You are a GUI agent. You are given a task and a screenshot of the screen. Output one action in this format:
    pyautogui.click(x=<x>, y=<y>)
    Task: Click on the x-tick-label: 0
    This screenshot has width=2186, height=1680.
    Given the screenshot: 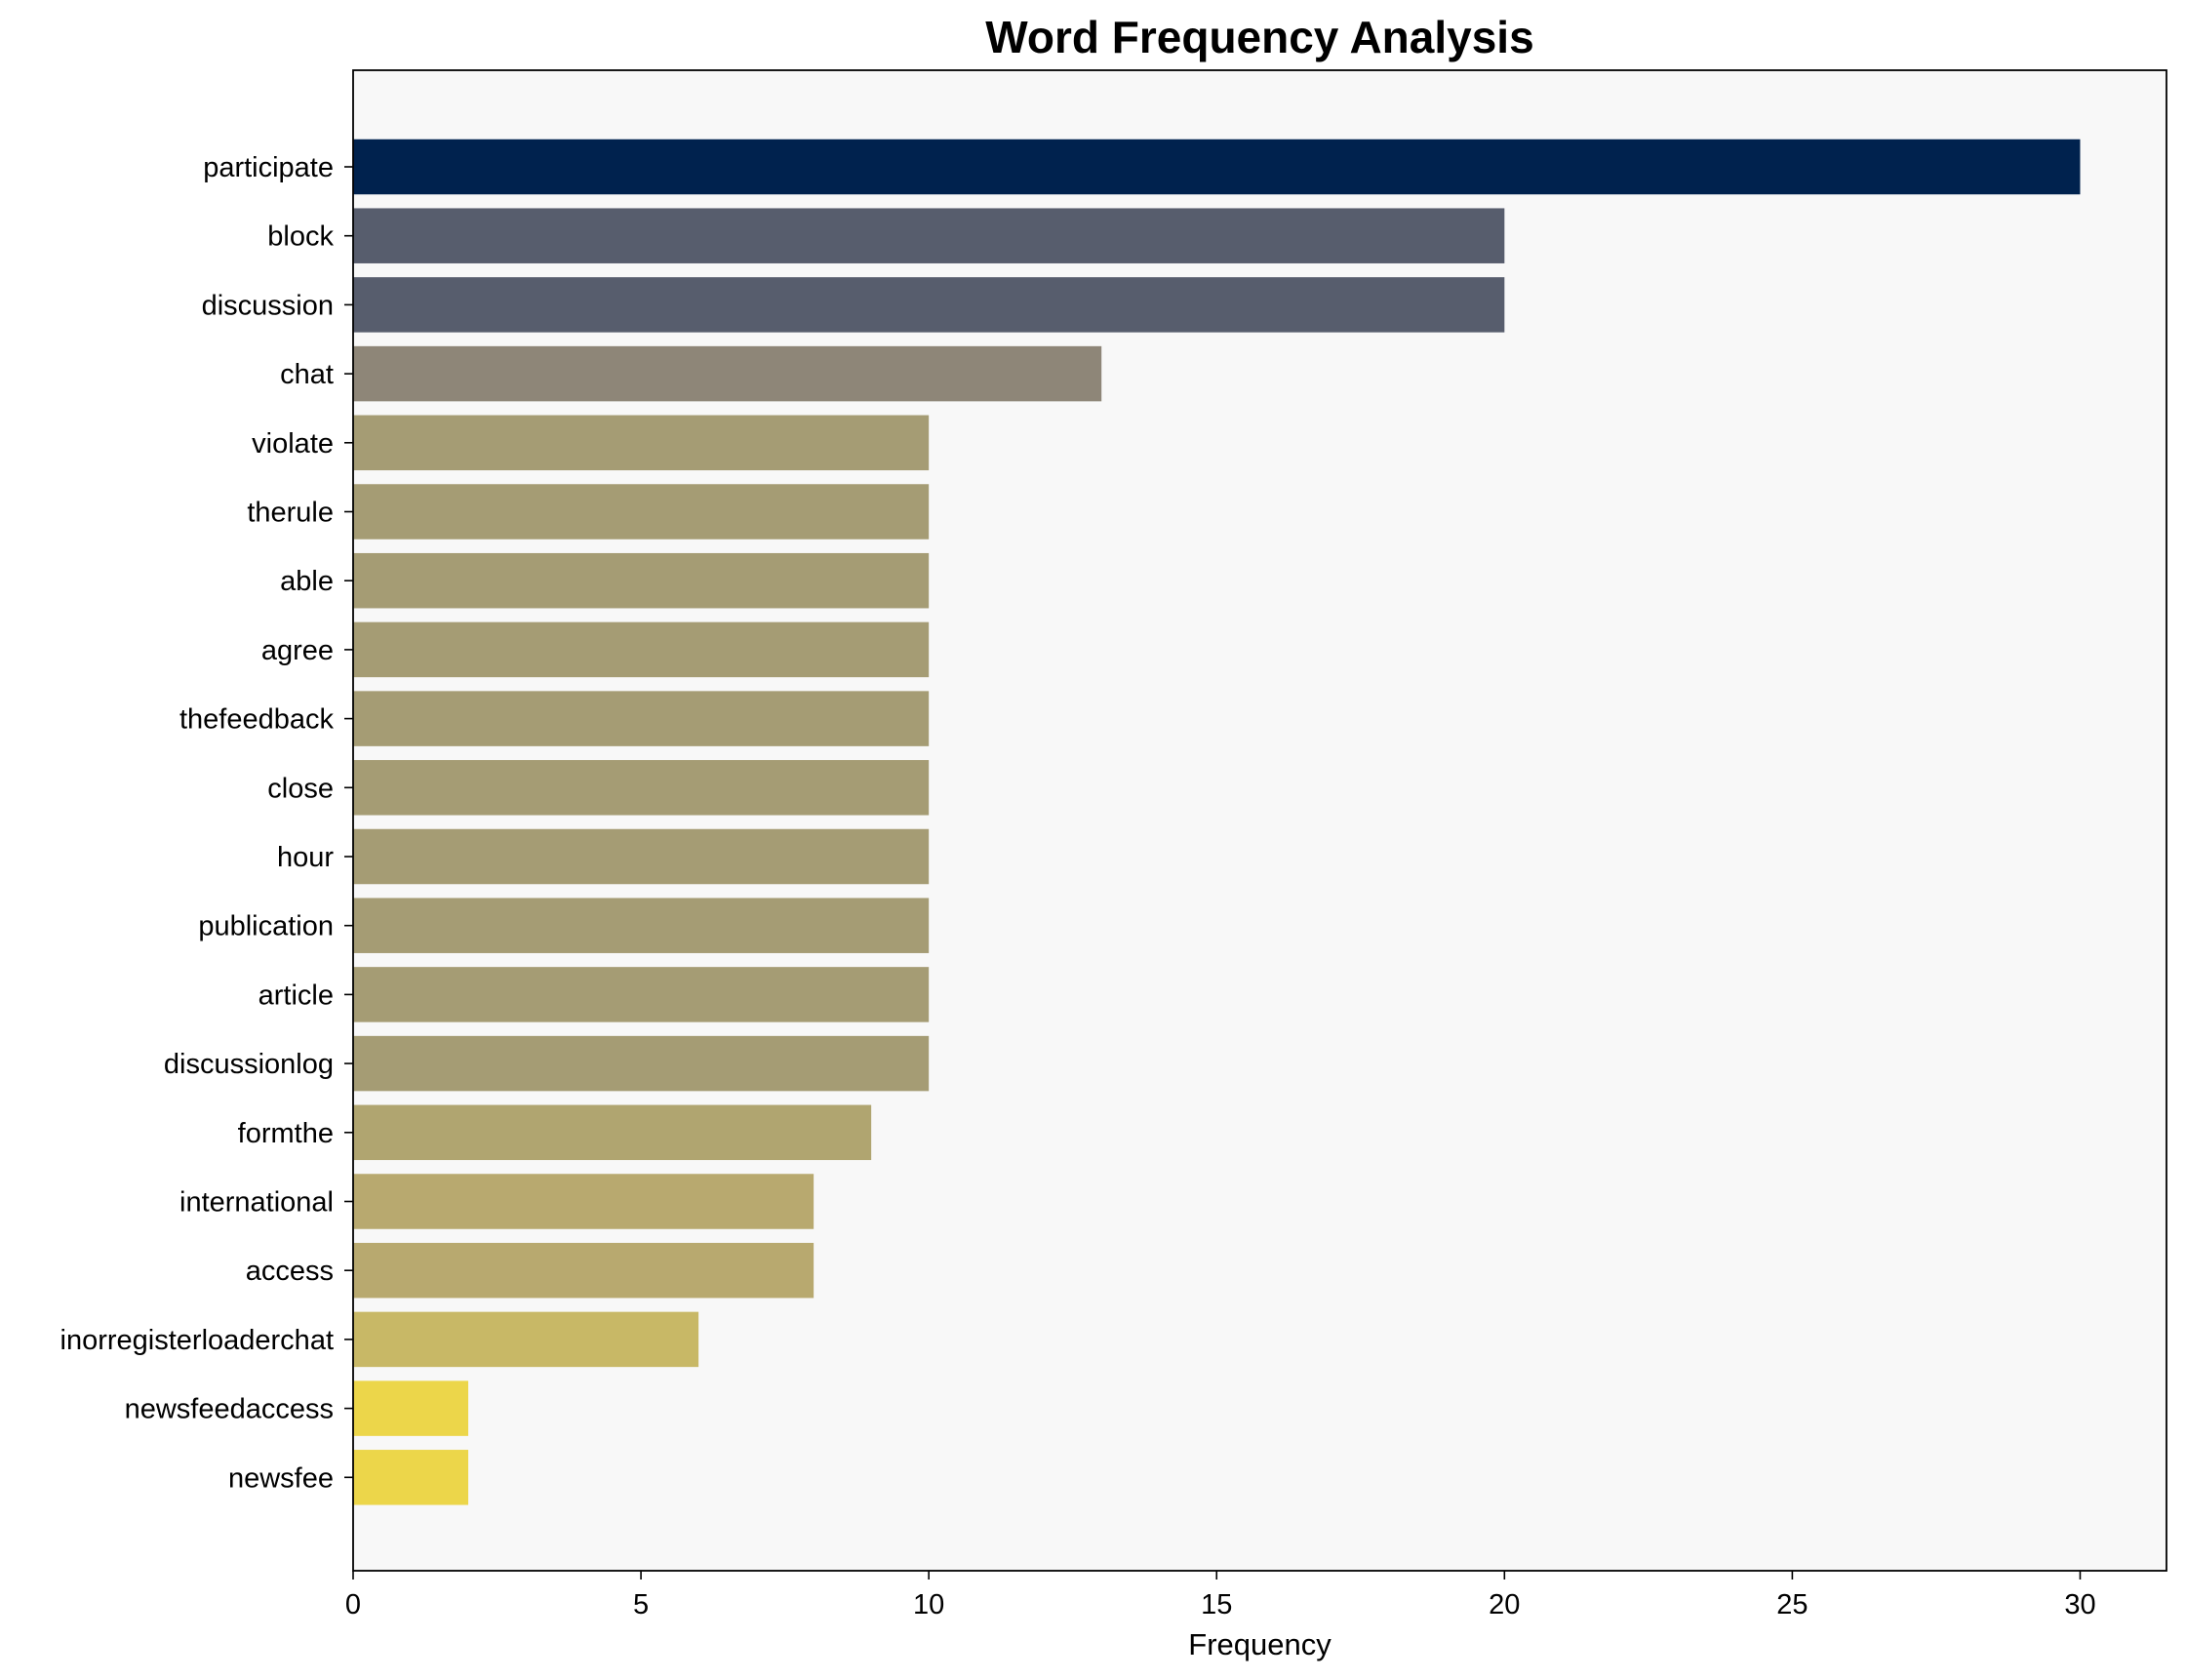 What is the action you would take?
    pyautogui.click(x=353, y=1604)
    